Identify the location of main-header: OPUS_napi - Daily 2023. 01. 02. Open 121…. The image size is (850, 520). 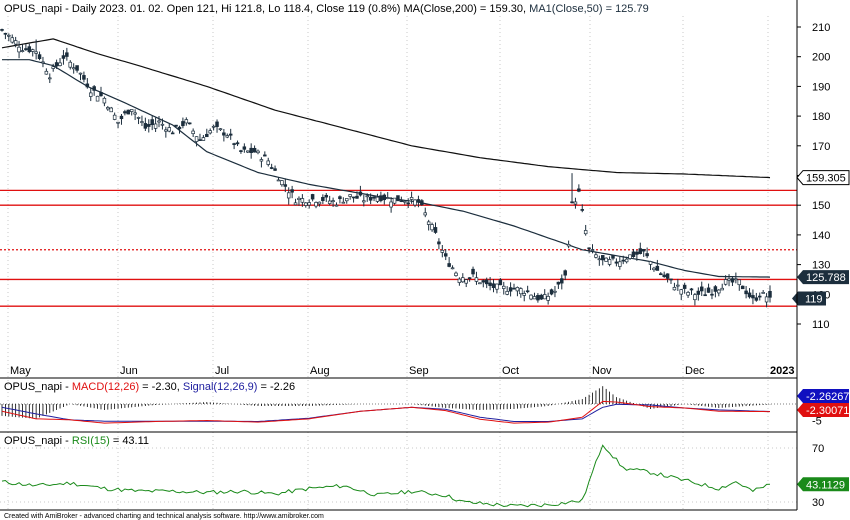
(326, 9).